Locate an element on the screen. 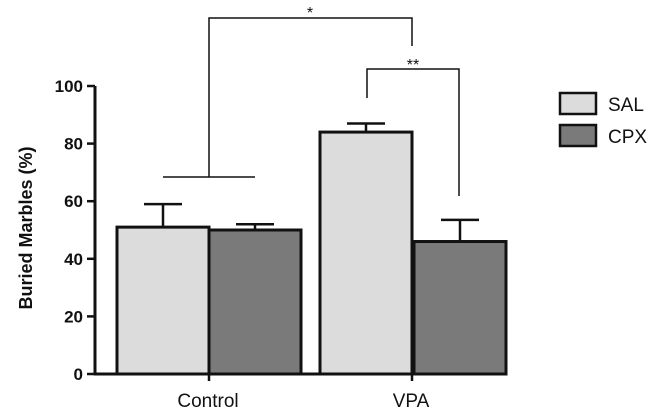 This screenshot has height=415, width=660. y-tick-label-20: 20 is located at coordinates (73, 316).